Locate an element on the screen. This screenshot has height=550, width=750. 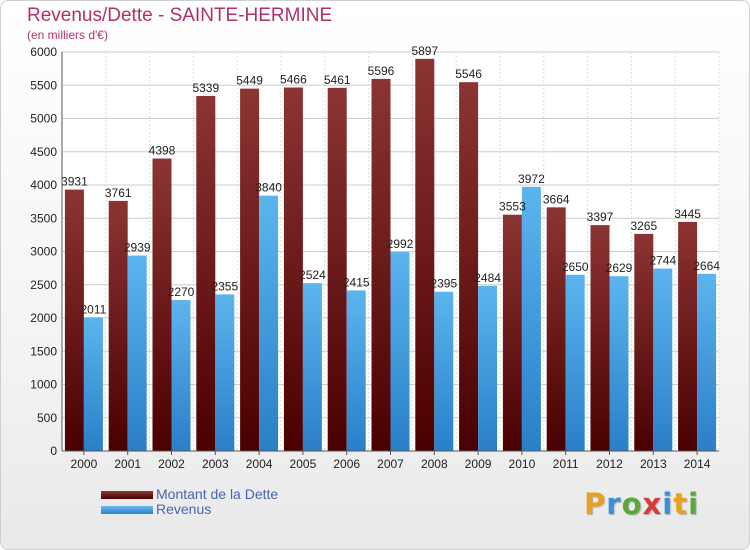
logo-letter: P is located at coordinates (595, 504).